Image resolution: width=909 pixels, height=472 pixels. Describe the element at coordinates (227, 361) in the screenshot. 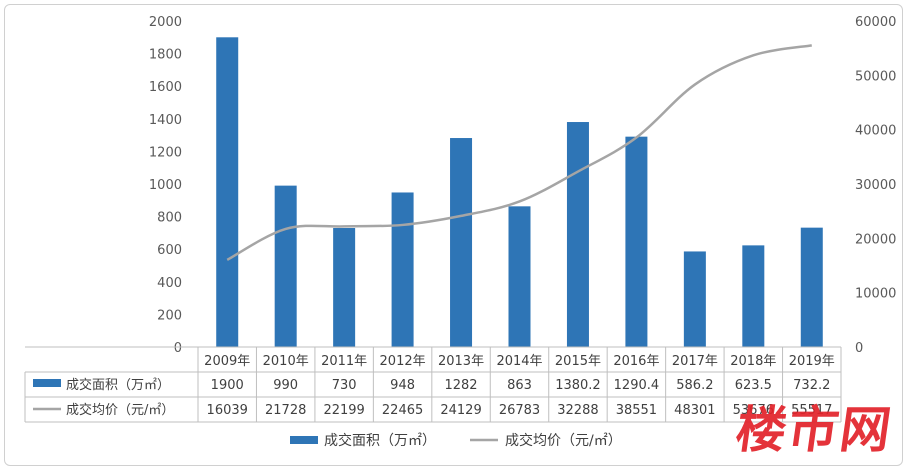

I see `category-label: 2009年` at that location.